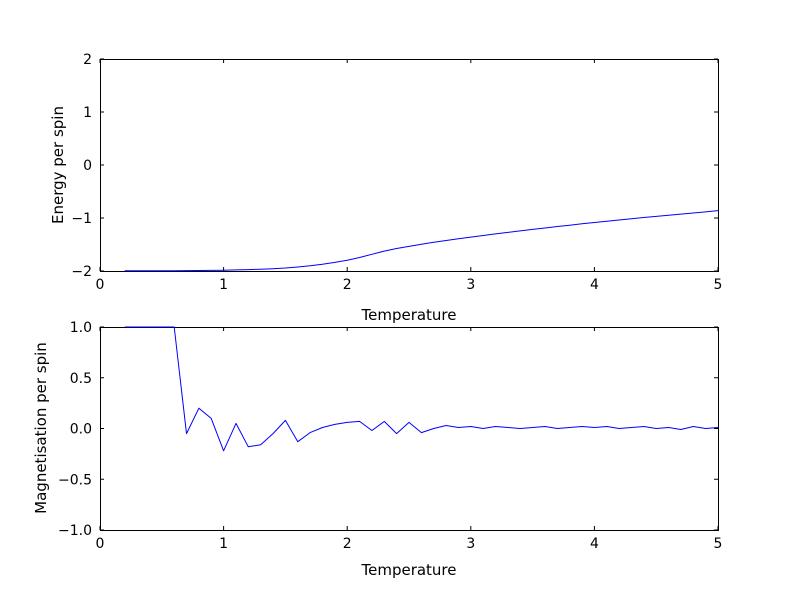 The width and height of the screenshot is (800, 597). What do you see at coordinates (75, 480) in the screenshot?
I see `y-tick-label: −0.5` at bounding box center [75, 480].